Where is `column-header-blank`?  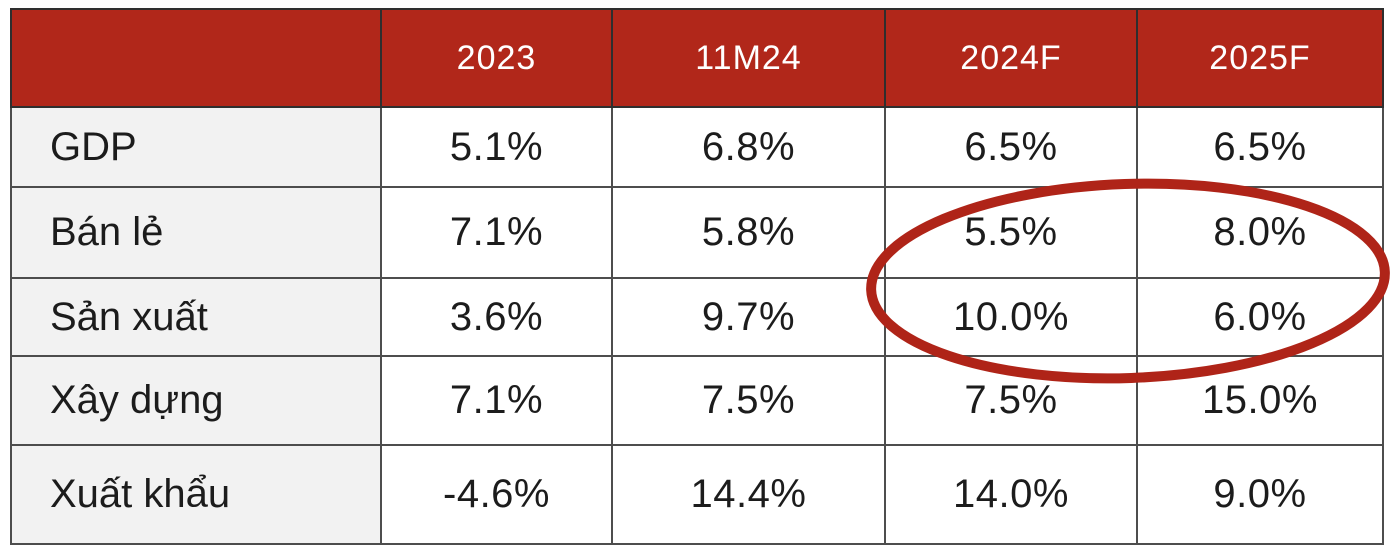 column-header-blank is located at coordinates (196, 58).